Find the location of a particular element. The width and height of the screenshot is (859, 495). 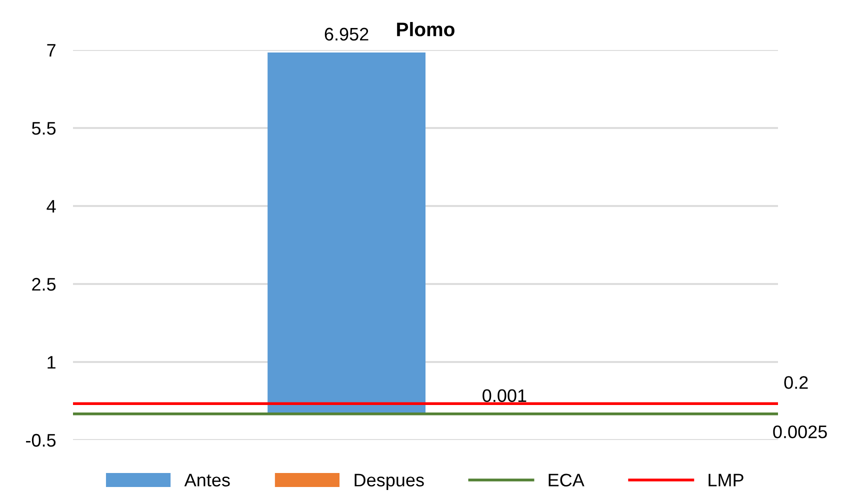

legend-label: Despues is located at coordinates (389, 482).